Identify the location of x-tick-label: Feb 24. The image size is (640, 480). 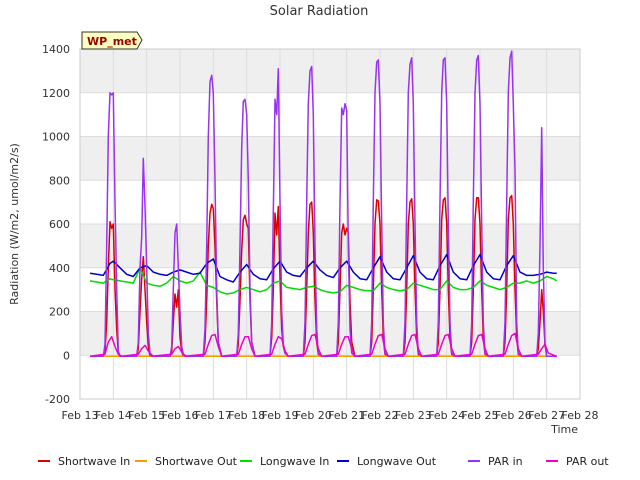
(446, 415).